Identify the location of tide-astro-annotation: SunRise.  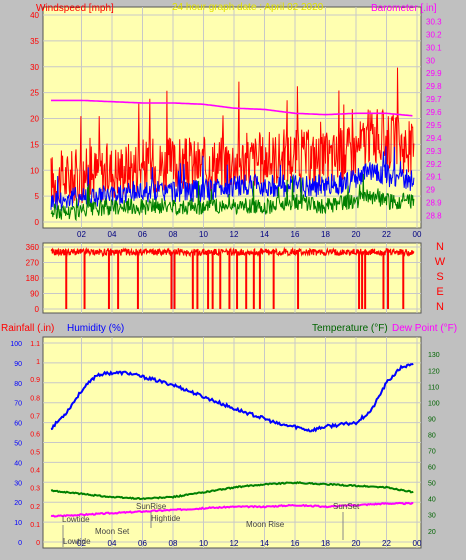
(151, 506).